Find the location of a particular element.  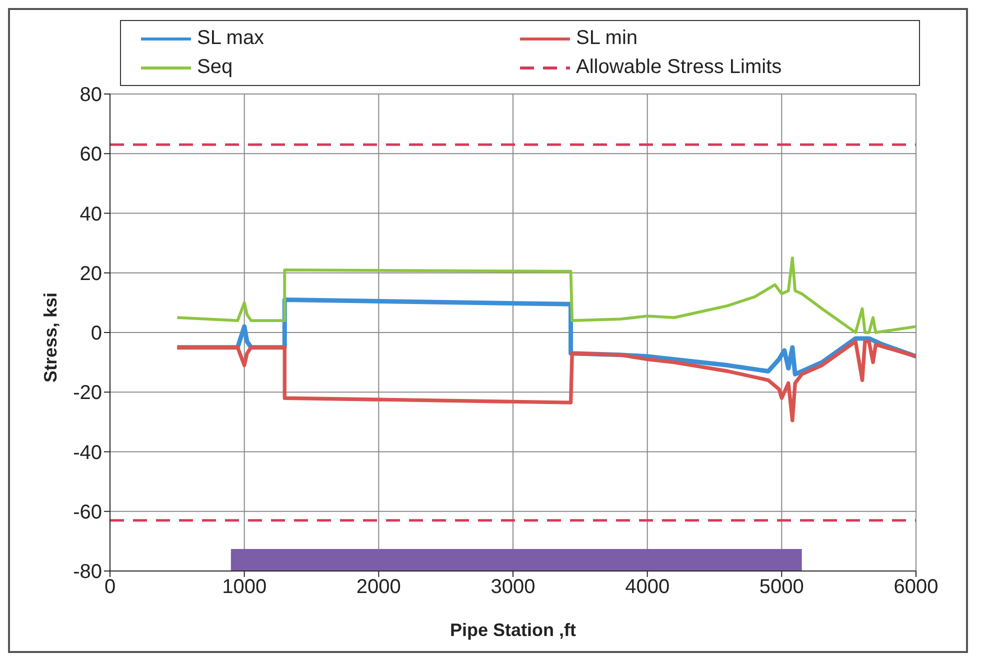

x-tick-label: 5000 is located at coordinates (781, 587).